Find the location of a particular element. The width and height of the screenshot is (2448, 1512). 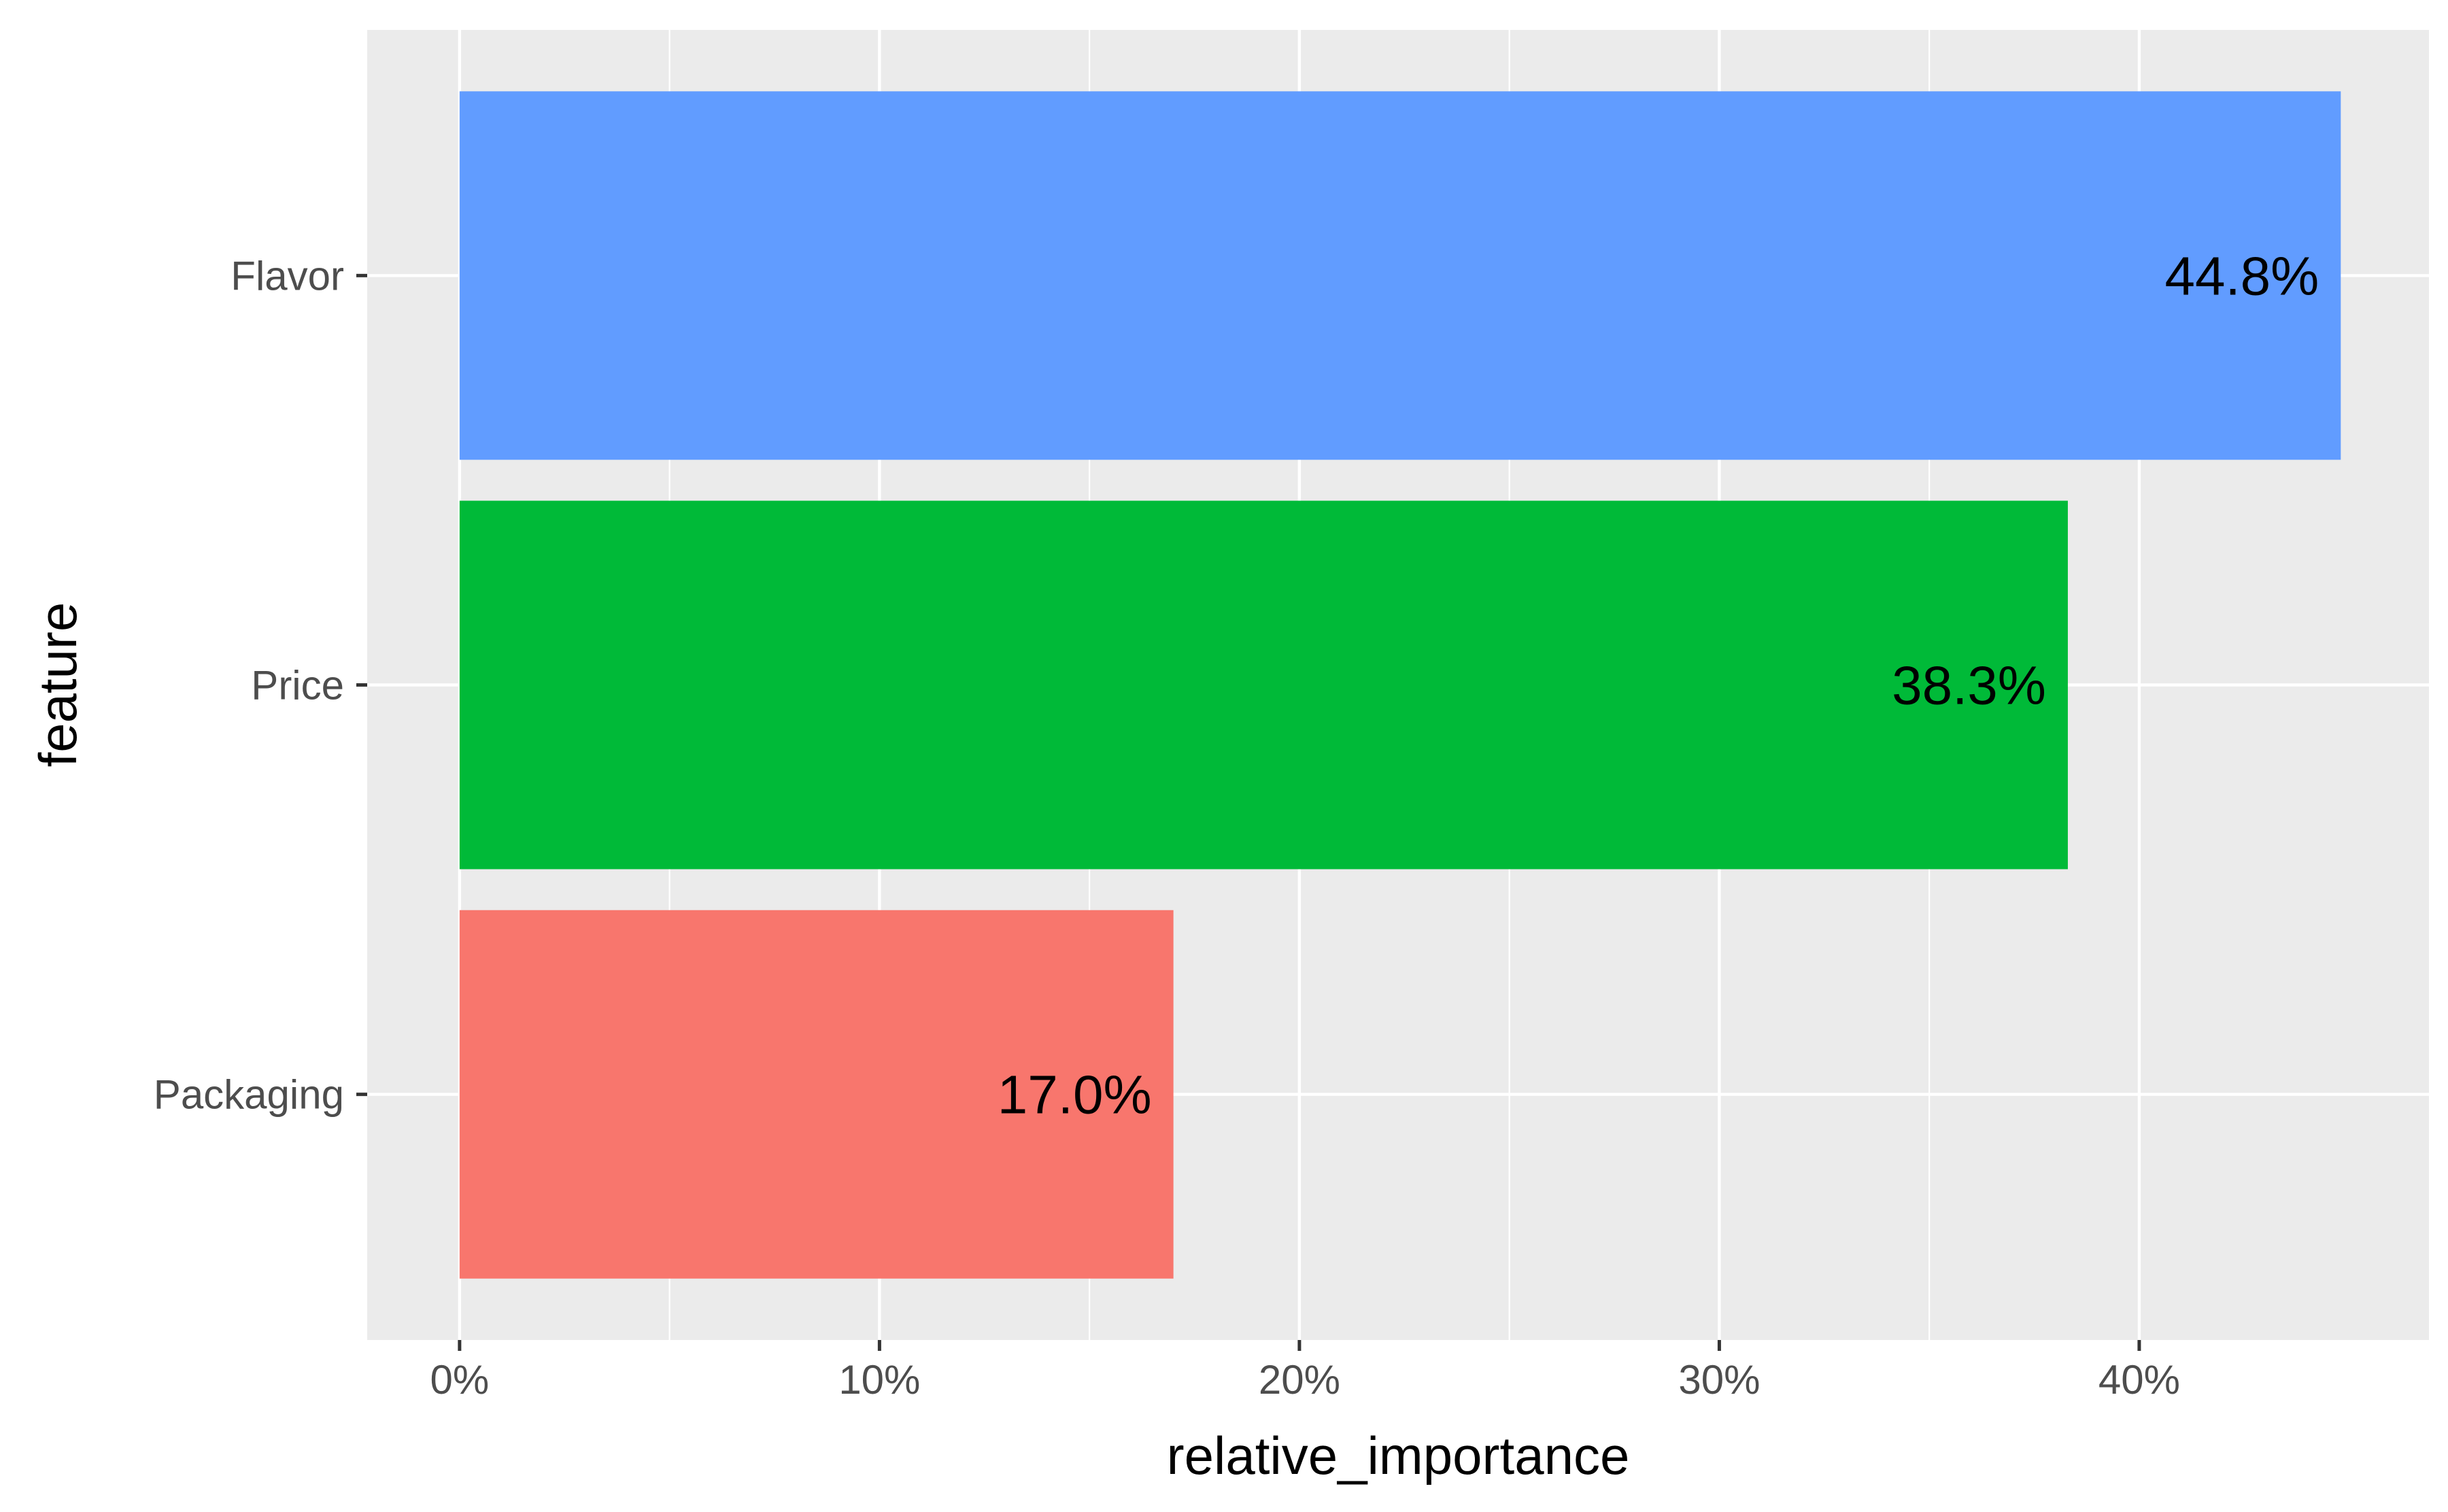

y-axis: Packaging Price Flavor is located at coordinates (261, 685).